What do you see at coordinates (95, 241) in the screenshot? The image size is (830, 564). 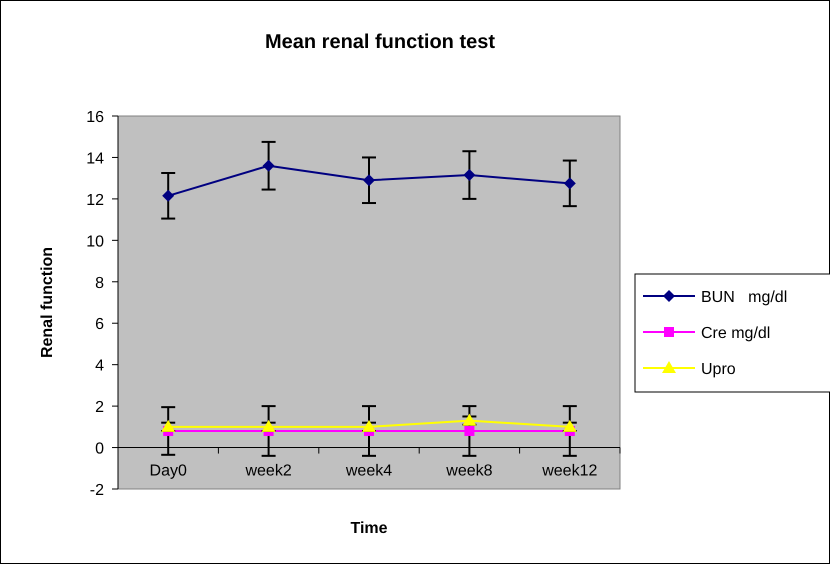 I see `y-tick-label: 10` at bounding box center [95, 241].